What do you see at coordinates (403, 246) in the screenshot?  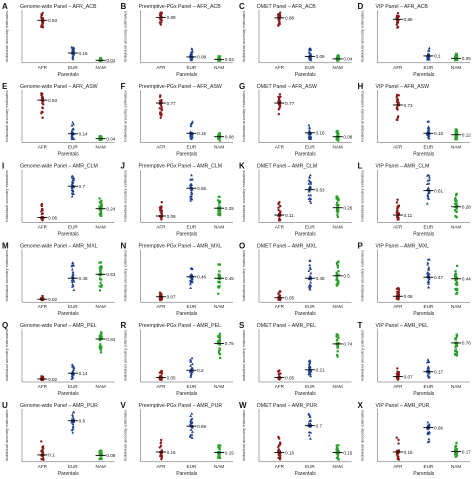 I see `panel-title: VIP Panel – AMR_MXL` at bounding box center [403, 246].